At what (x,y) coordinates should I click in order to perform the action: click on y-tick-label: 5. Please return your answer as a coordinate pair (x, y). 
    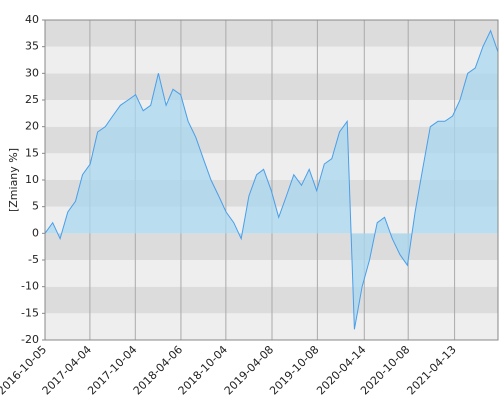
    Looking at the image, I should click on (35, 206).